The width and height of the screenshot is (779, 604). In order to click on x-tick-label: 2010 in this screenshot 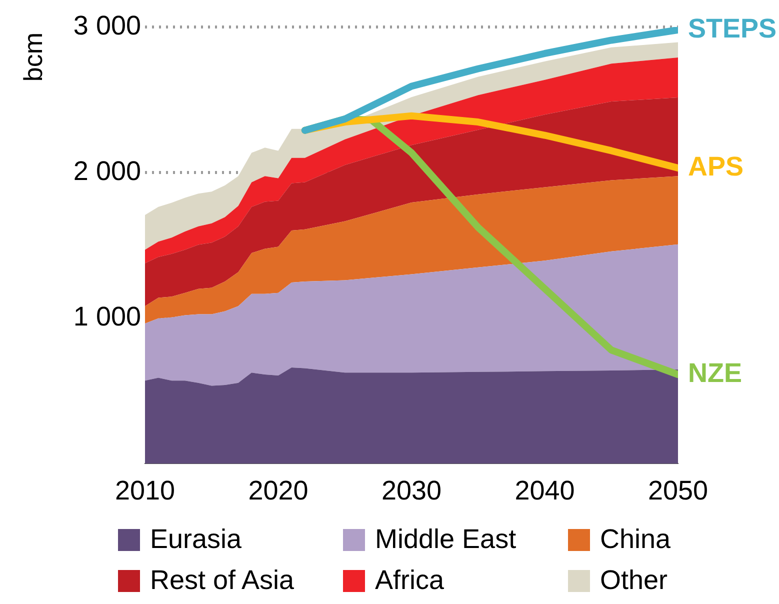, I will do `click(145, 490)`.